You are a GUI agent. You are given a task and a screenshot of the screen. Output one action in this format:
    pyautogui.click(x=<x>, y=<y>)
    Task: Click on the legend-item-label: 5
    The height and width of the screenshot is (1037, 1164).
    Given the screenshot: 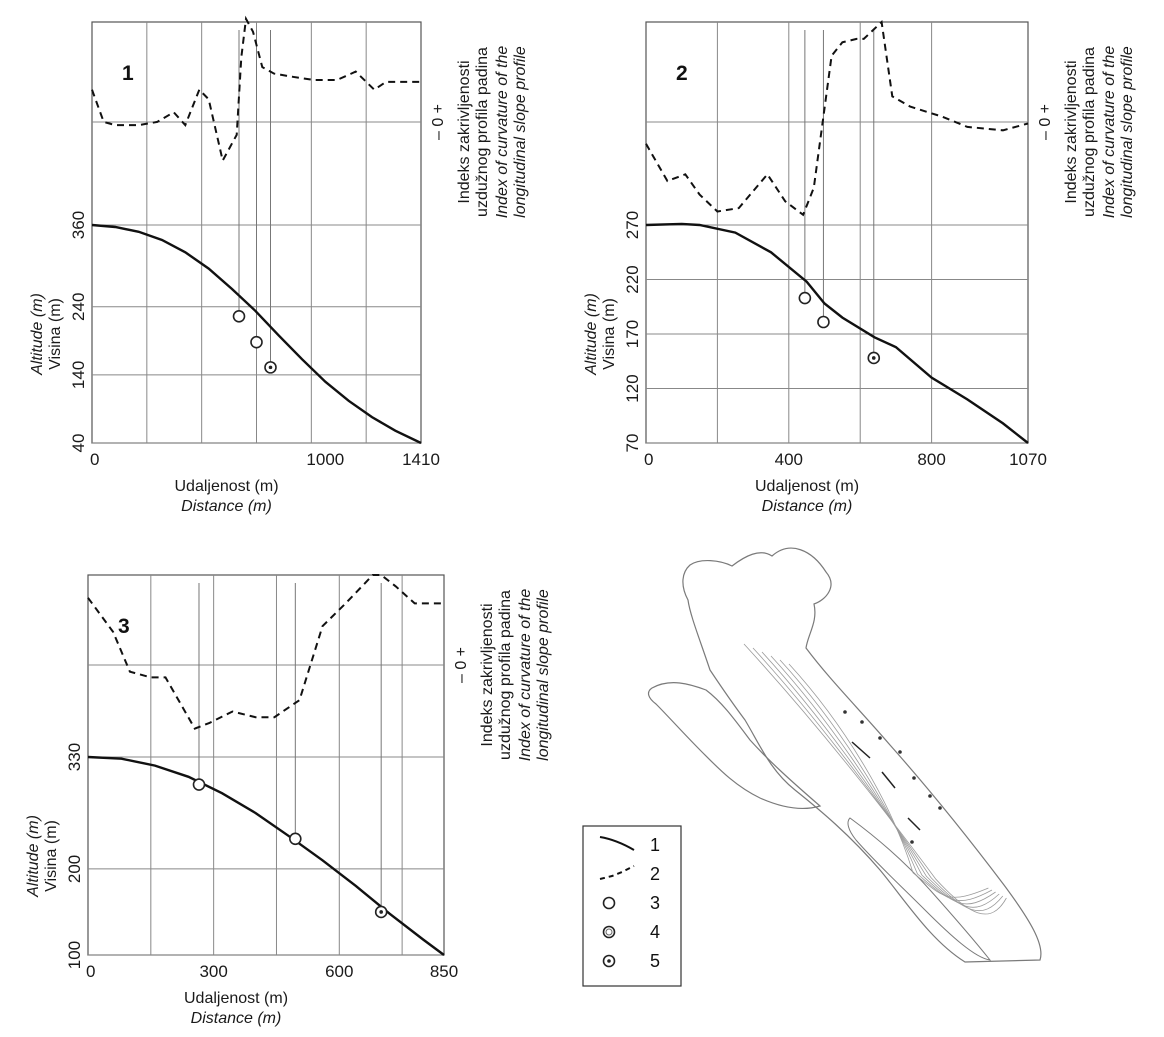 What is the action you would take?
    pyautogui.click(x=655, y=961)
    